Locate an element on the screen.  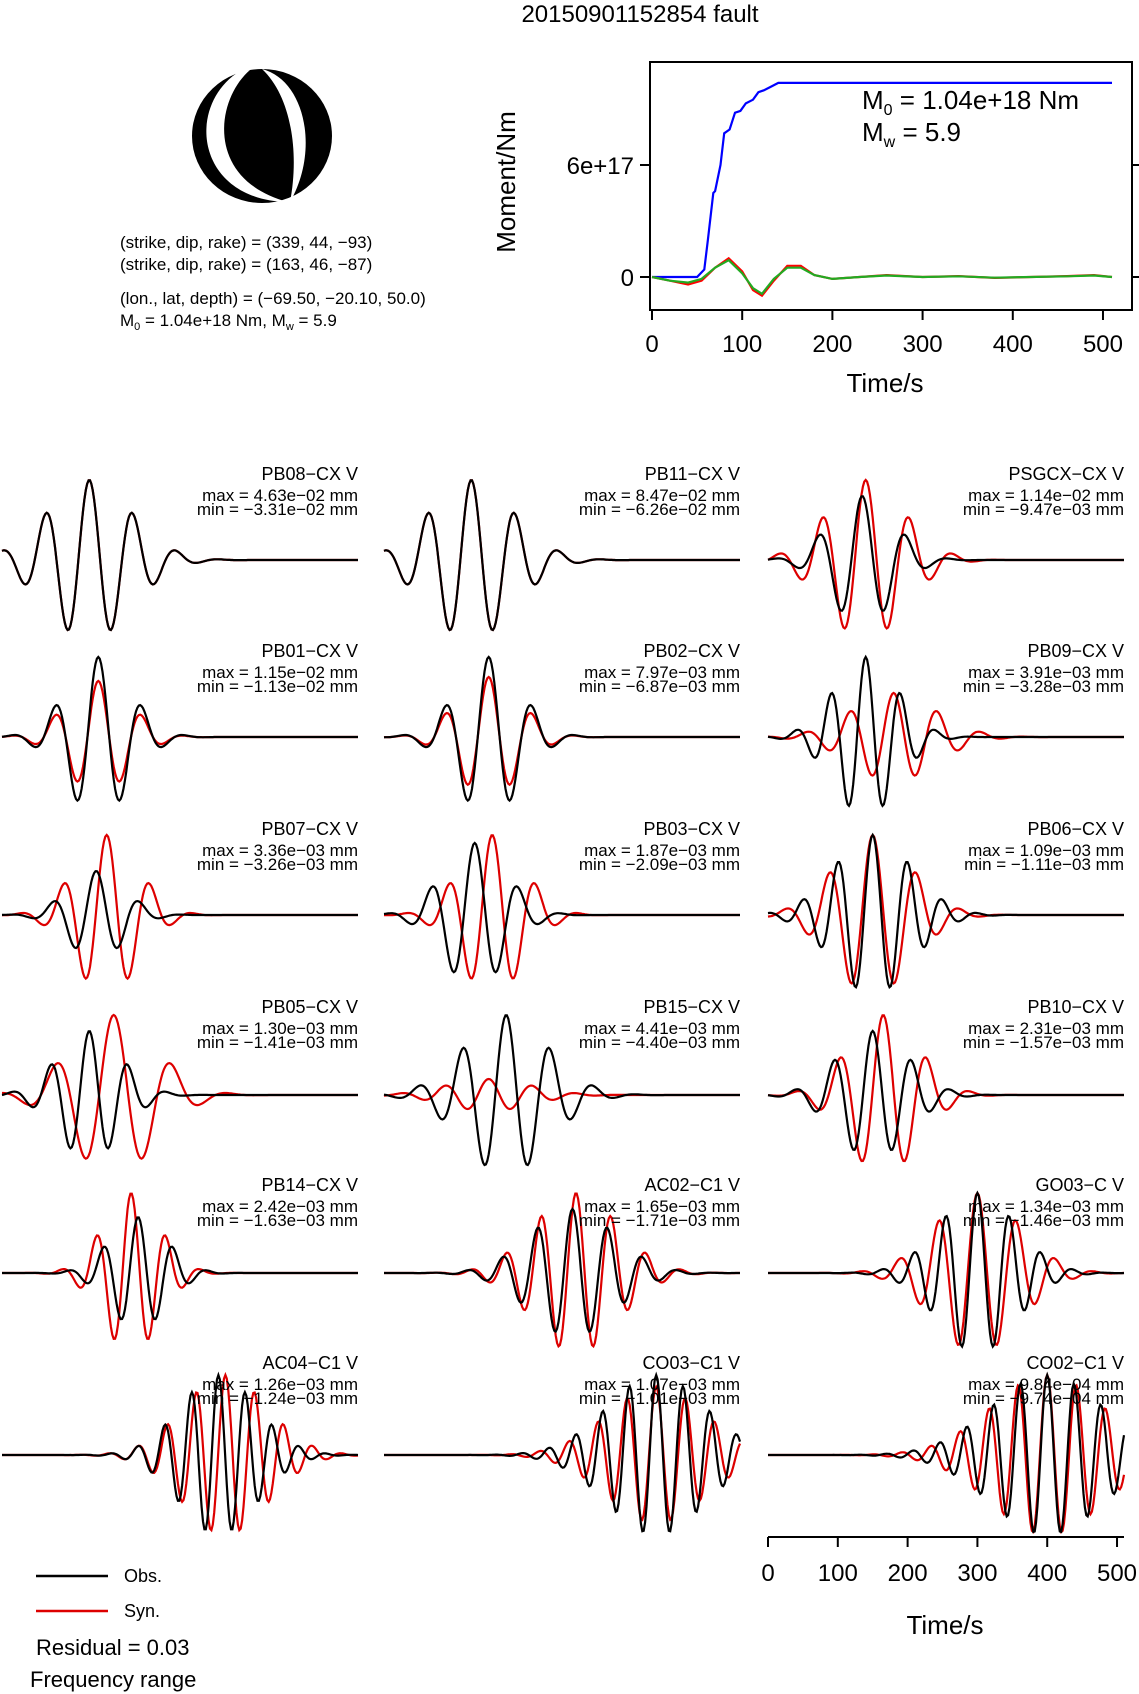
mw-annotation: Mw = 5.9 is located at coordinates (911, 134).